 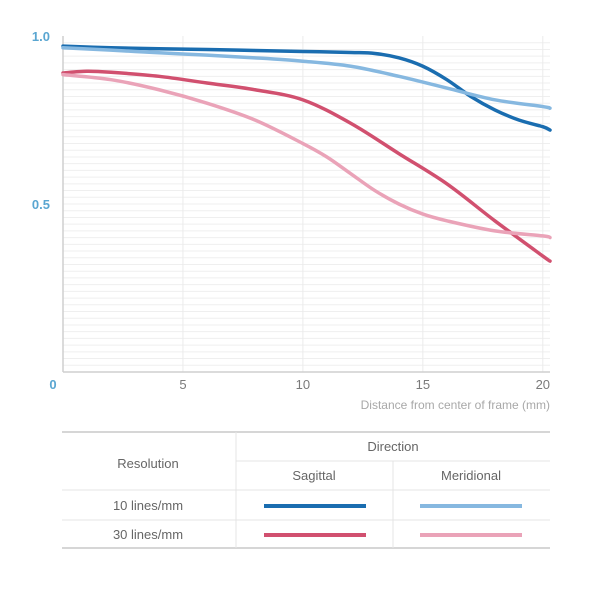 I want to click on x-tick-label: 15, so click(x=423, y=384).